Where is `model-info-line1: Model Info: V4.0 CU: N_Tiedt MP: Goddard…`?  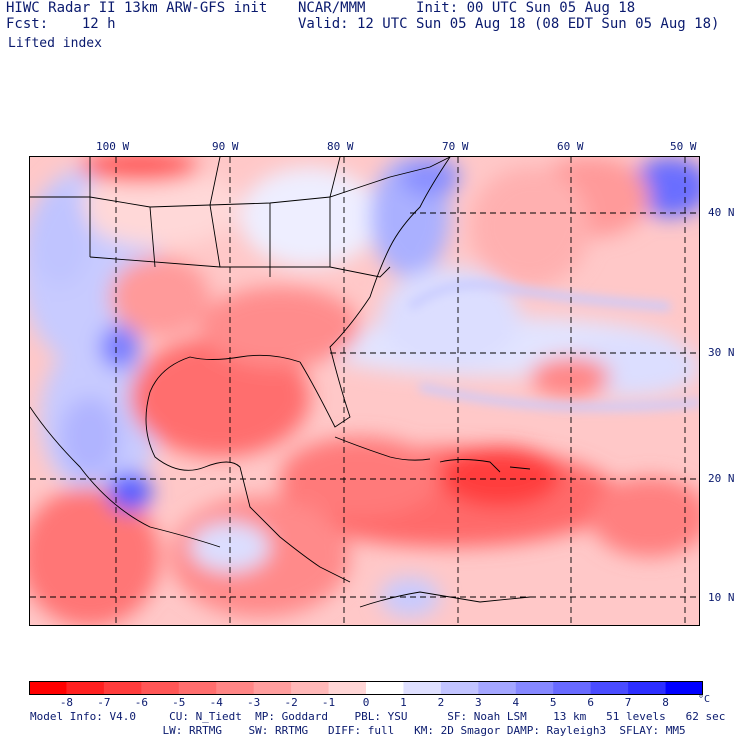
model-info-line1: Model Info: V4.0 CU: N_Tiedt MP: Goddard… is located at coordinates (378, 716).